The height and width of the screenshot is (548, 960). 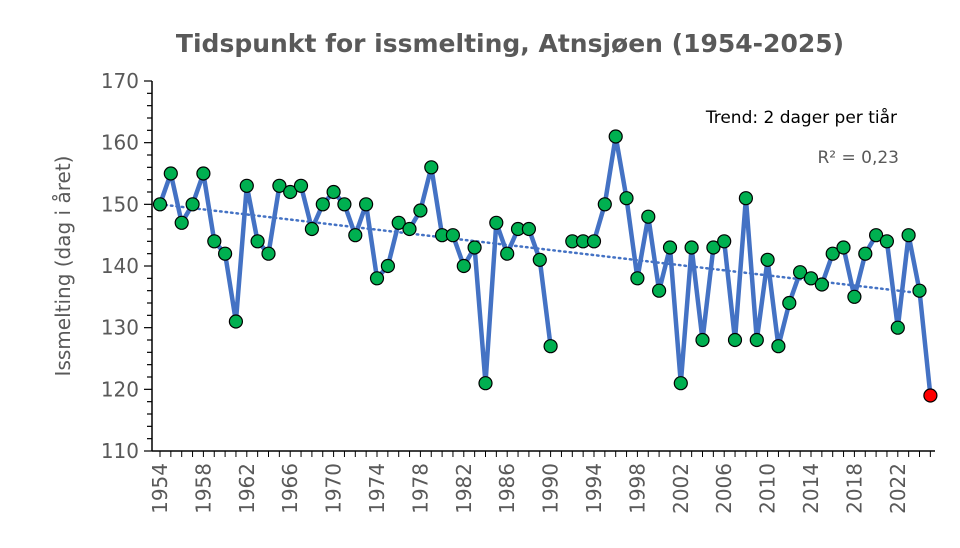 What do you see at coordinates (120, 389) in the screenshot?
I see `y-tick-label: 120` at bounding box center [120, 389].